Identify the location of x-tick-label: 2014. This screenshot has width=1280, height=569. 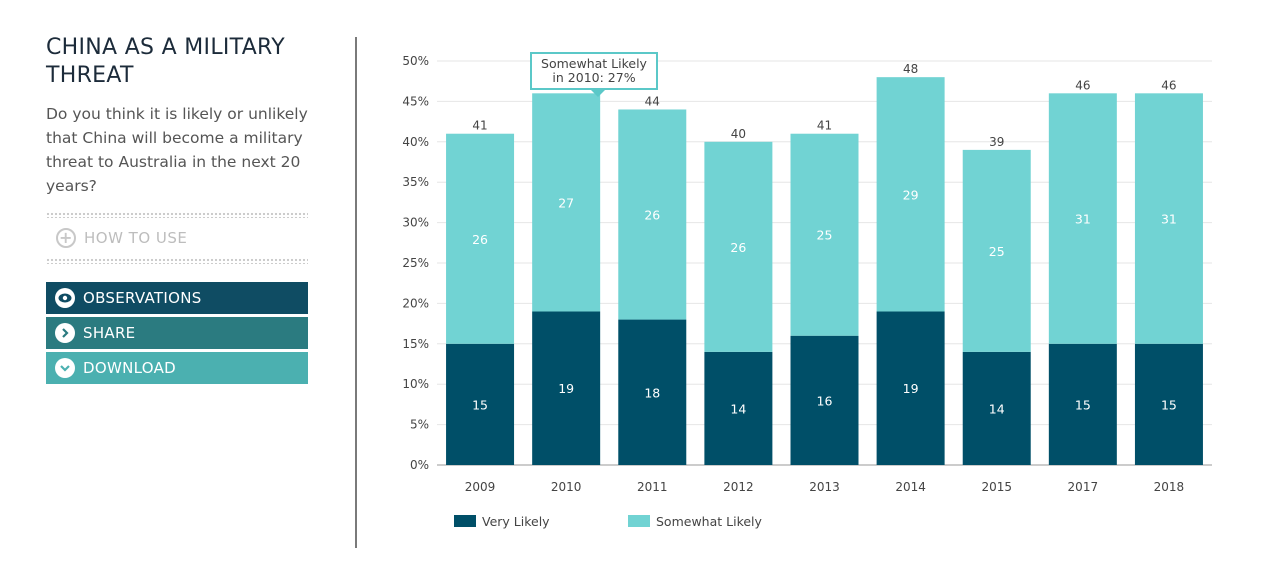
(910, 487).